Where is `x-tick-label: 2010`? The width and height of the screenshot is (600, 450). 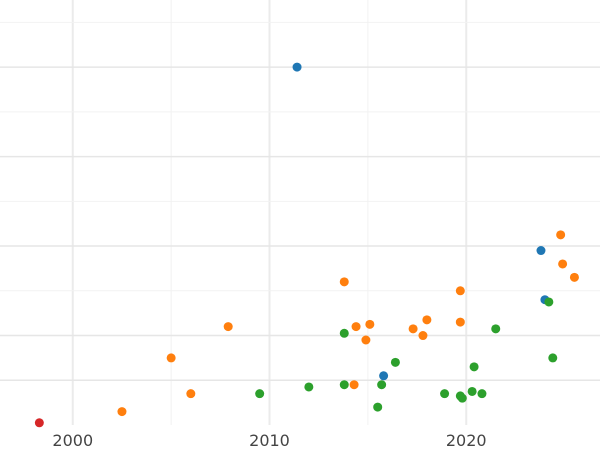 x-tick-label: 2010 is located at coordinates (269, 440).